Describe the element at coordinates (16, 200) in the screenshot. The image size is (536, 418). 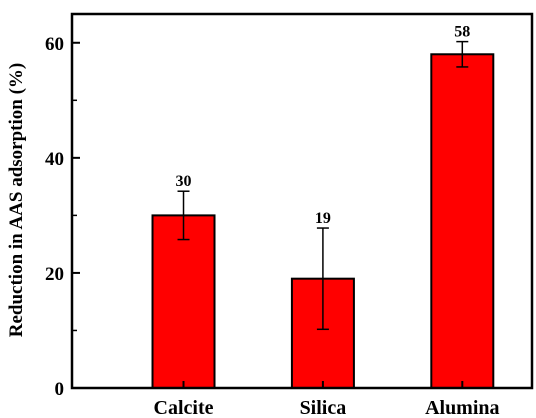
I see `y-axis-title: Reduction in AAS adsorption (%)` at that location.